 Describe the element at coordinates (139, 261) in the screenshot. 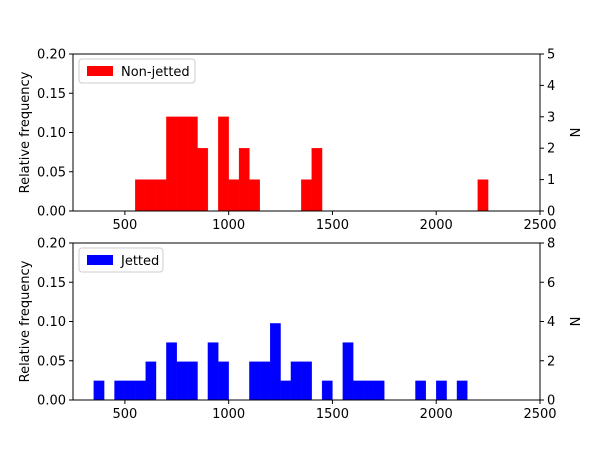

I see `legend-label: Jetted` at that location.